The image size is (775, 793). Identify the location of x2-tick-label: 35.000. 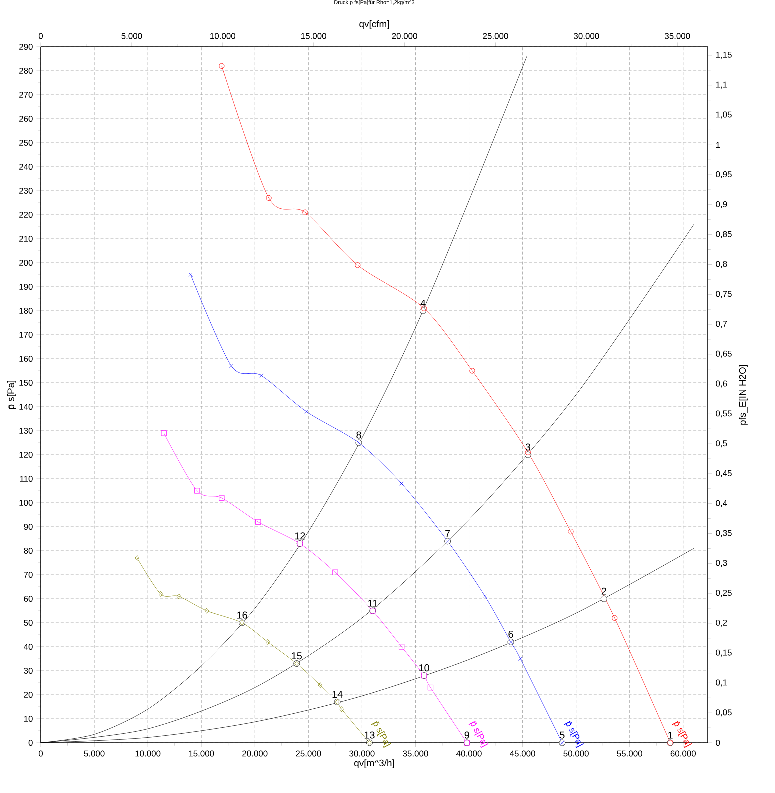
(677, 36).